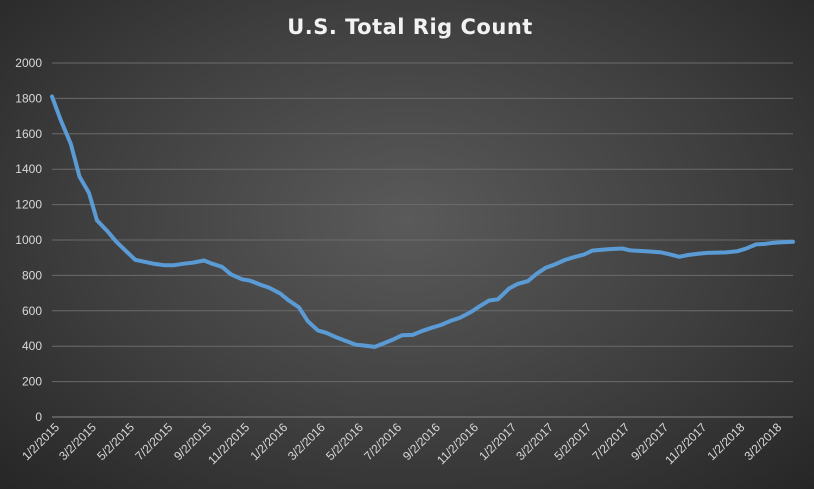  Describe the element at coordinates (28, 63) in the screenshot. I see `y-tick-label: 2000` at that location.